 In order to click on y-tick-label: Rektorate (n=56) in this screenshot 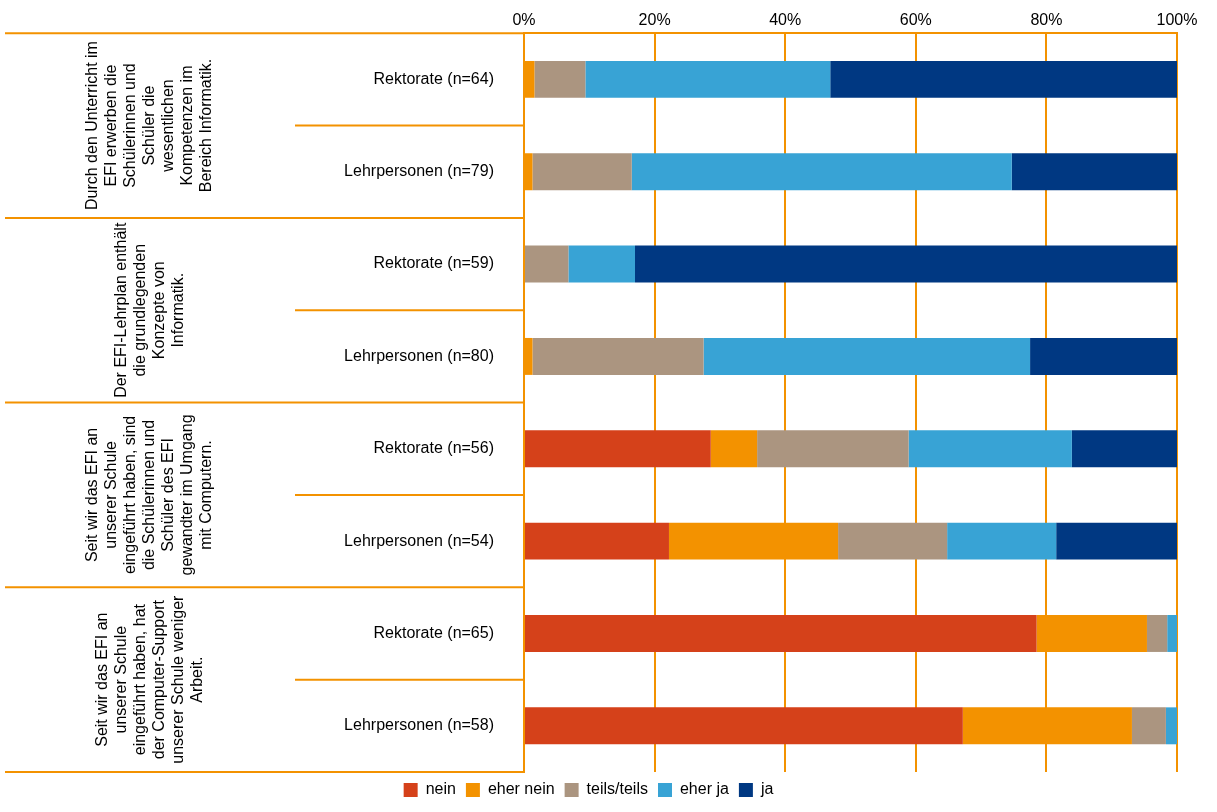, I will do `click(433, 448)`.